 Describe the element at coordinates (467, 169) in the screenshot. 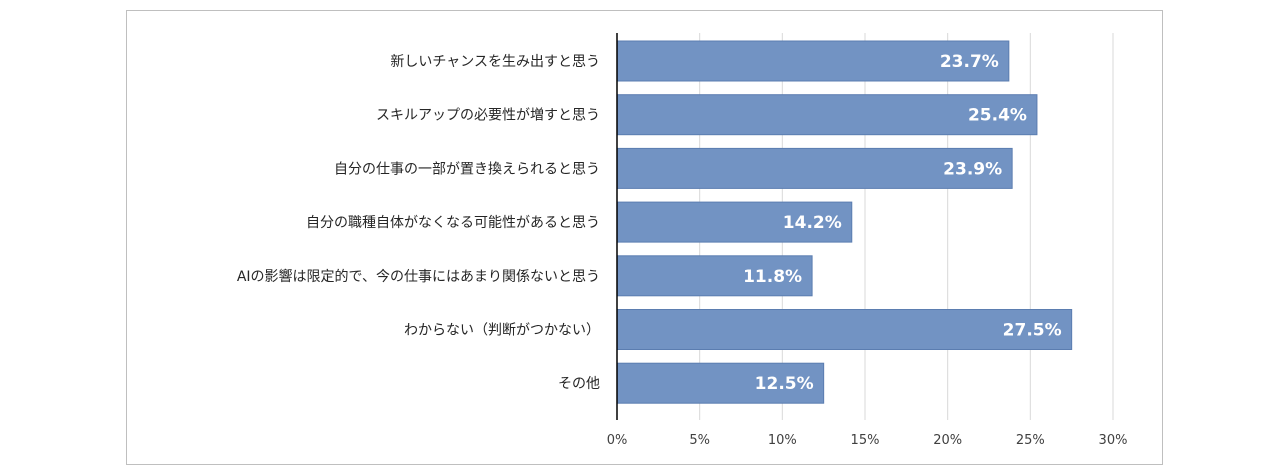

I see `category-label-3: 自分の仕事の一部が置き換えられると思う` at that location.